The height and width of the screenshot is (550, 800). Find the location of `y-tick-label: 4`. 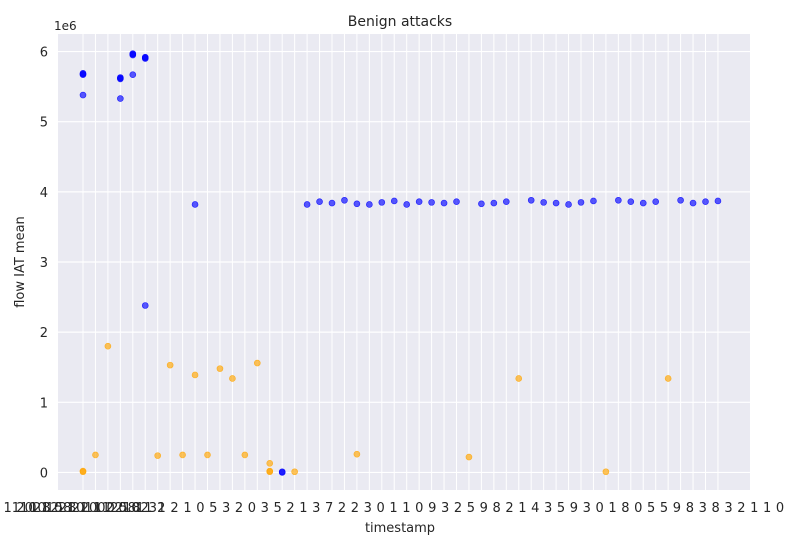

y-tick-label: 4 is located at coordinates (44, 193).